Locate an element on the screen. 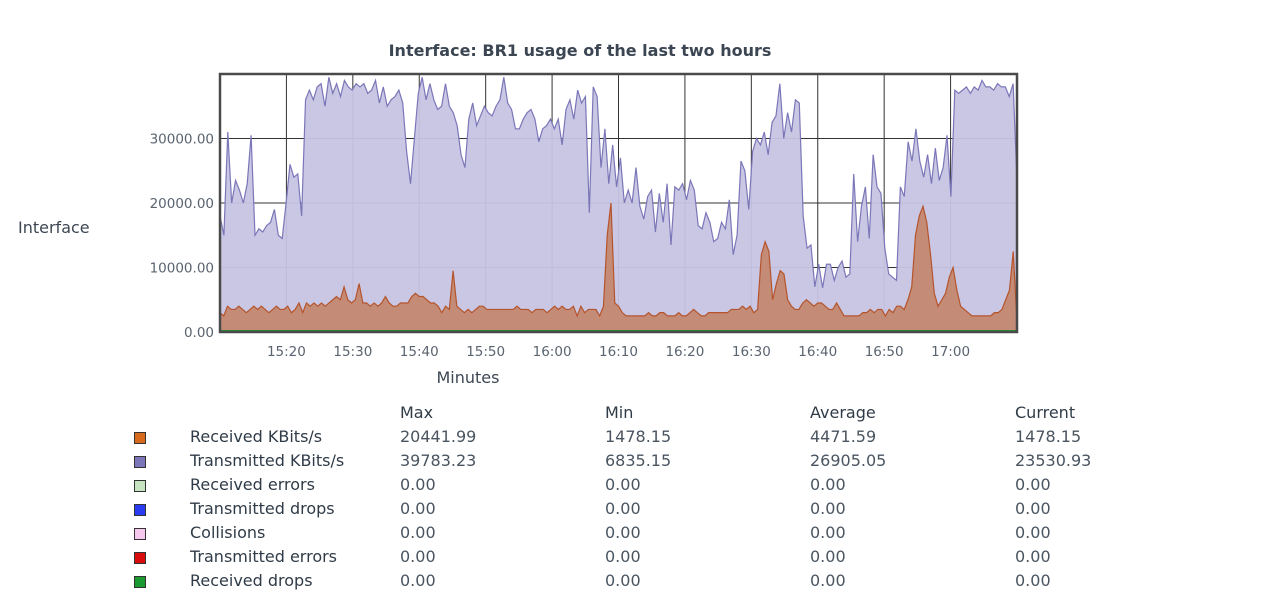  received-kbits-s-line is located at coordinates (618, 262).